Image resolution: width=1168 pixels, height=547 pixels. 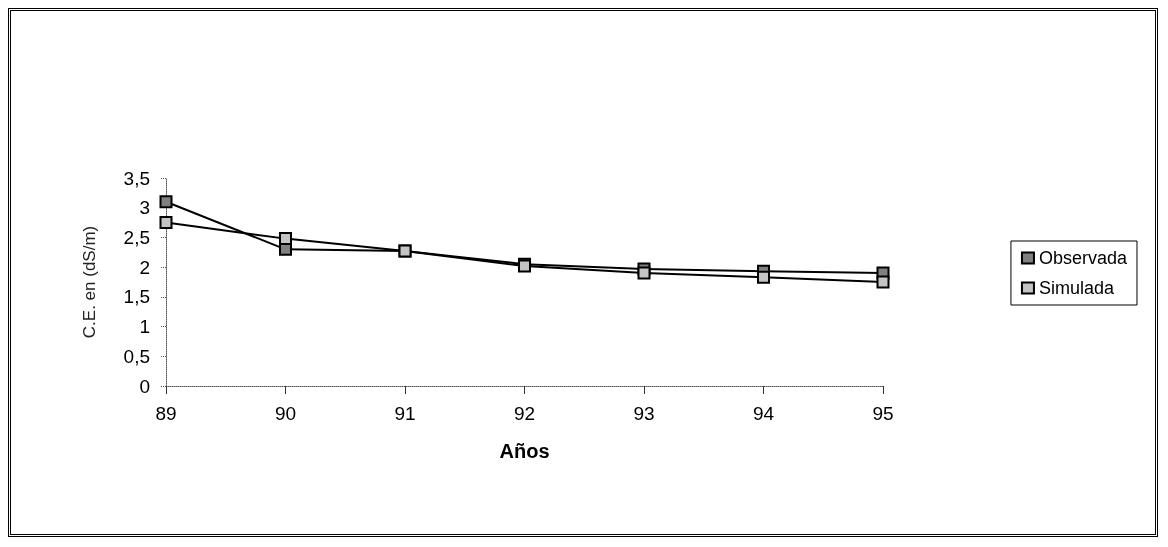 I want to click on y-axis-title: C.E. en (dS/m), so click(x=89, y=282).